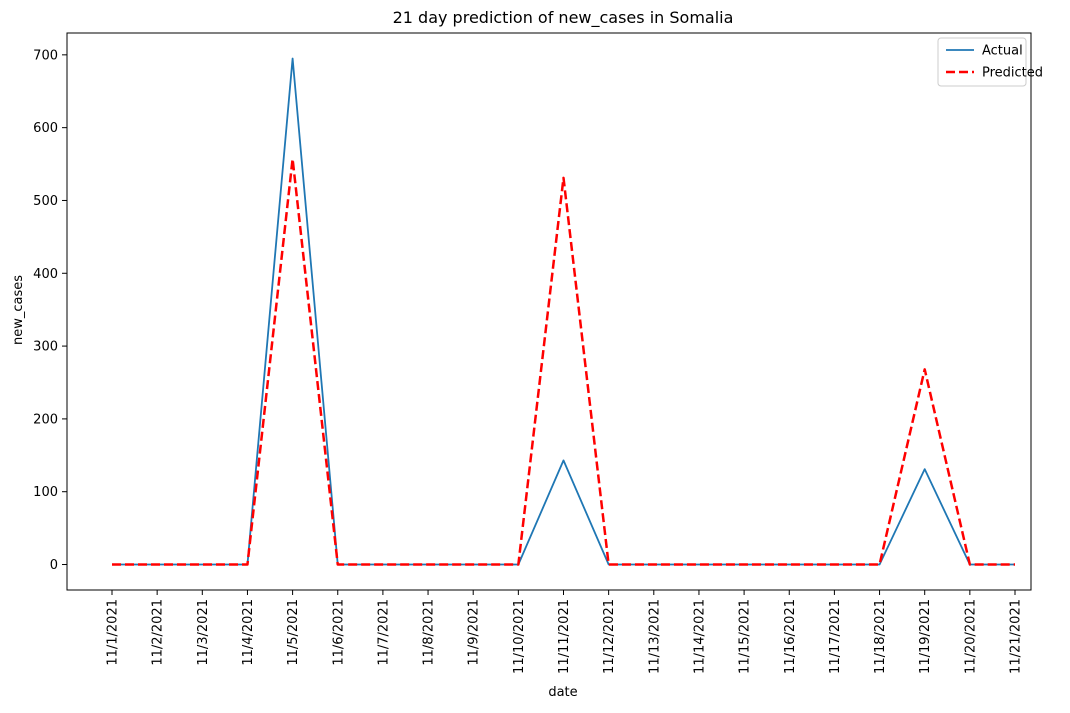 This screenshot has width=1070, height=713. What do you see at coordinates (1012, 73) in the screenshot?
I see `legend-label-predicted: Predicted` at bounding box center [1012, 73].